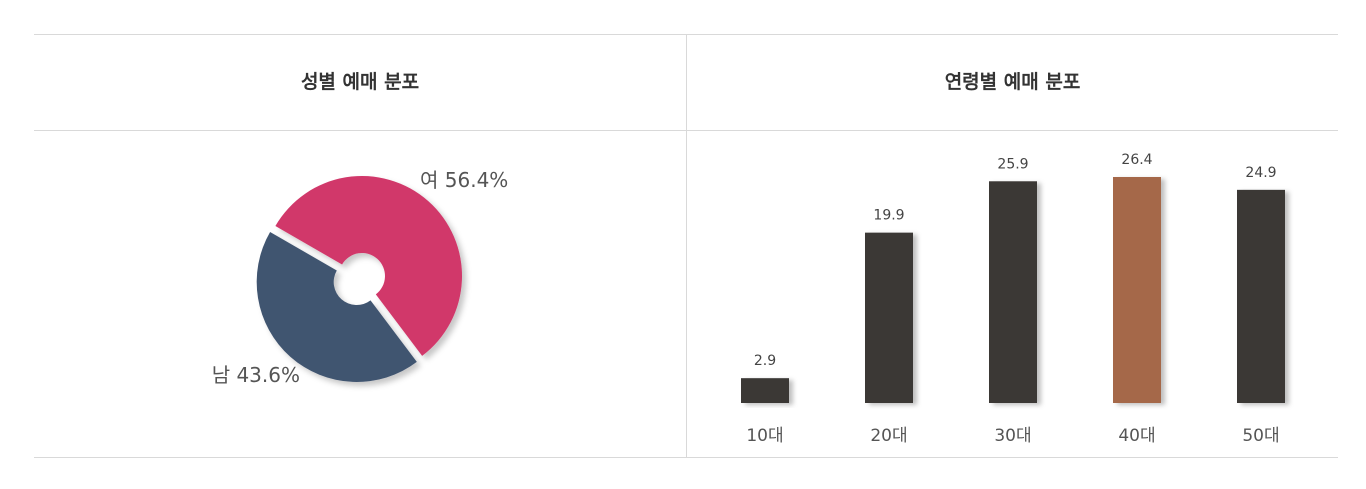 The height and width of the screenshot is (489, 1366). I want to click on age-distribution-title: 연령별 예매 분포, so click(1012, 82).